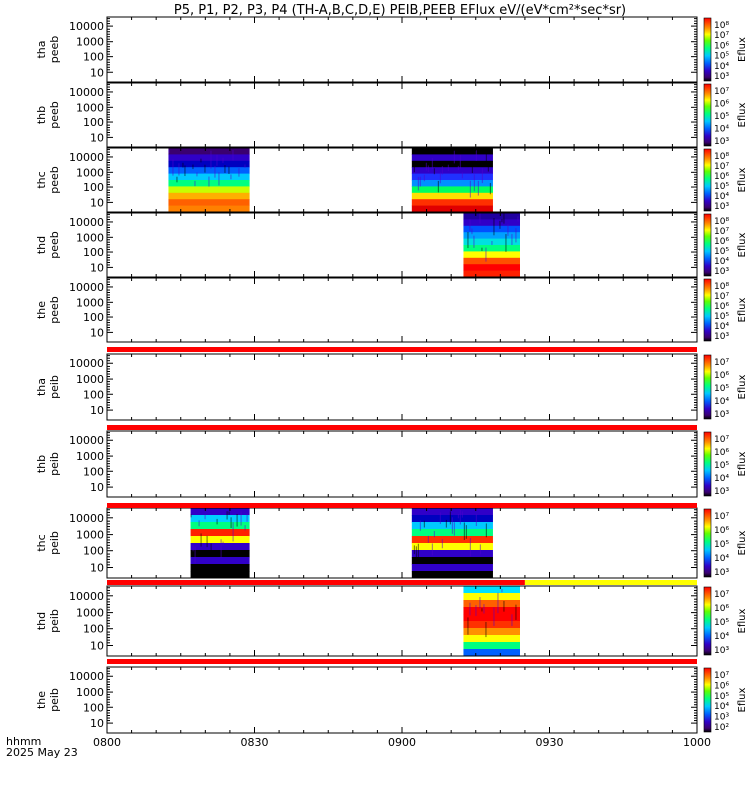  Describe the element at coordinates (42, 752) in the screenshot. I see `footer-date: 2025 May 23` at that location.